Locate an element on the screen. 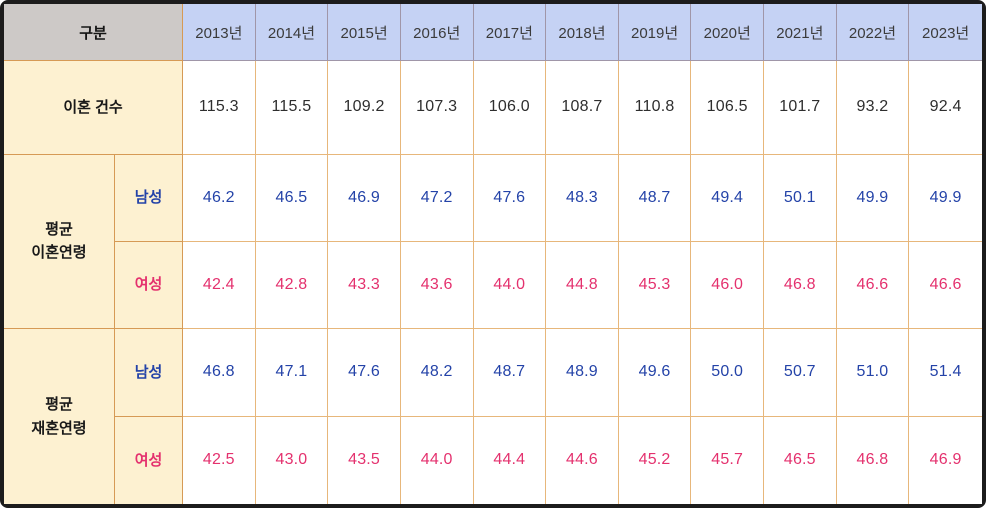 This screenshot has height=508, width=986. value-cell: 51.4 is located at coordinates (945, 373).